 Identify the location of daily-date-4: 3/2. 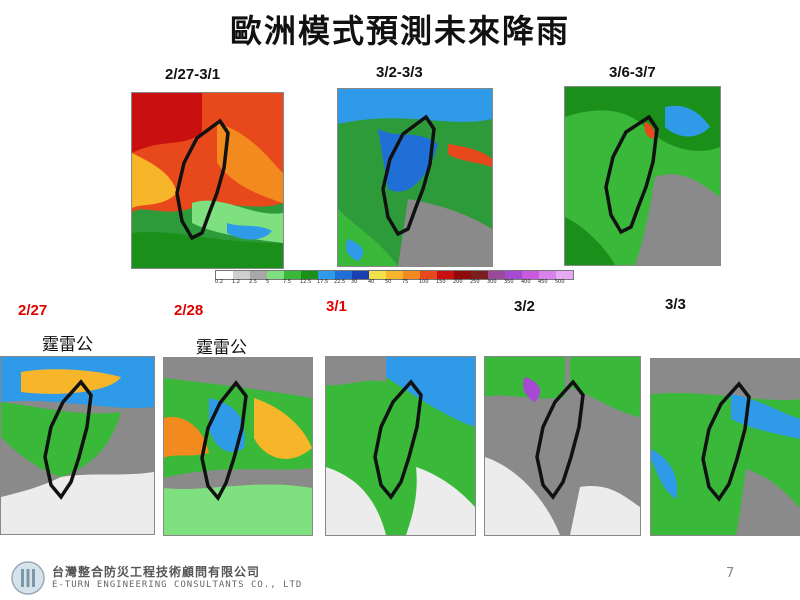
(524, 306).